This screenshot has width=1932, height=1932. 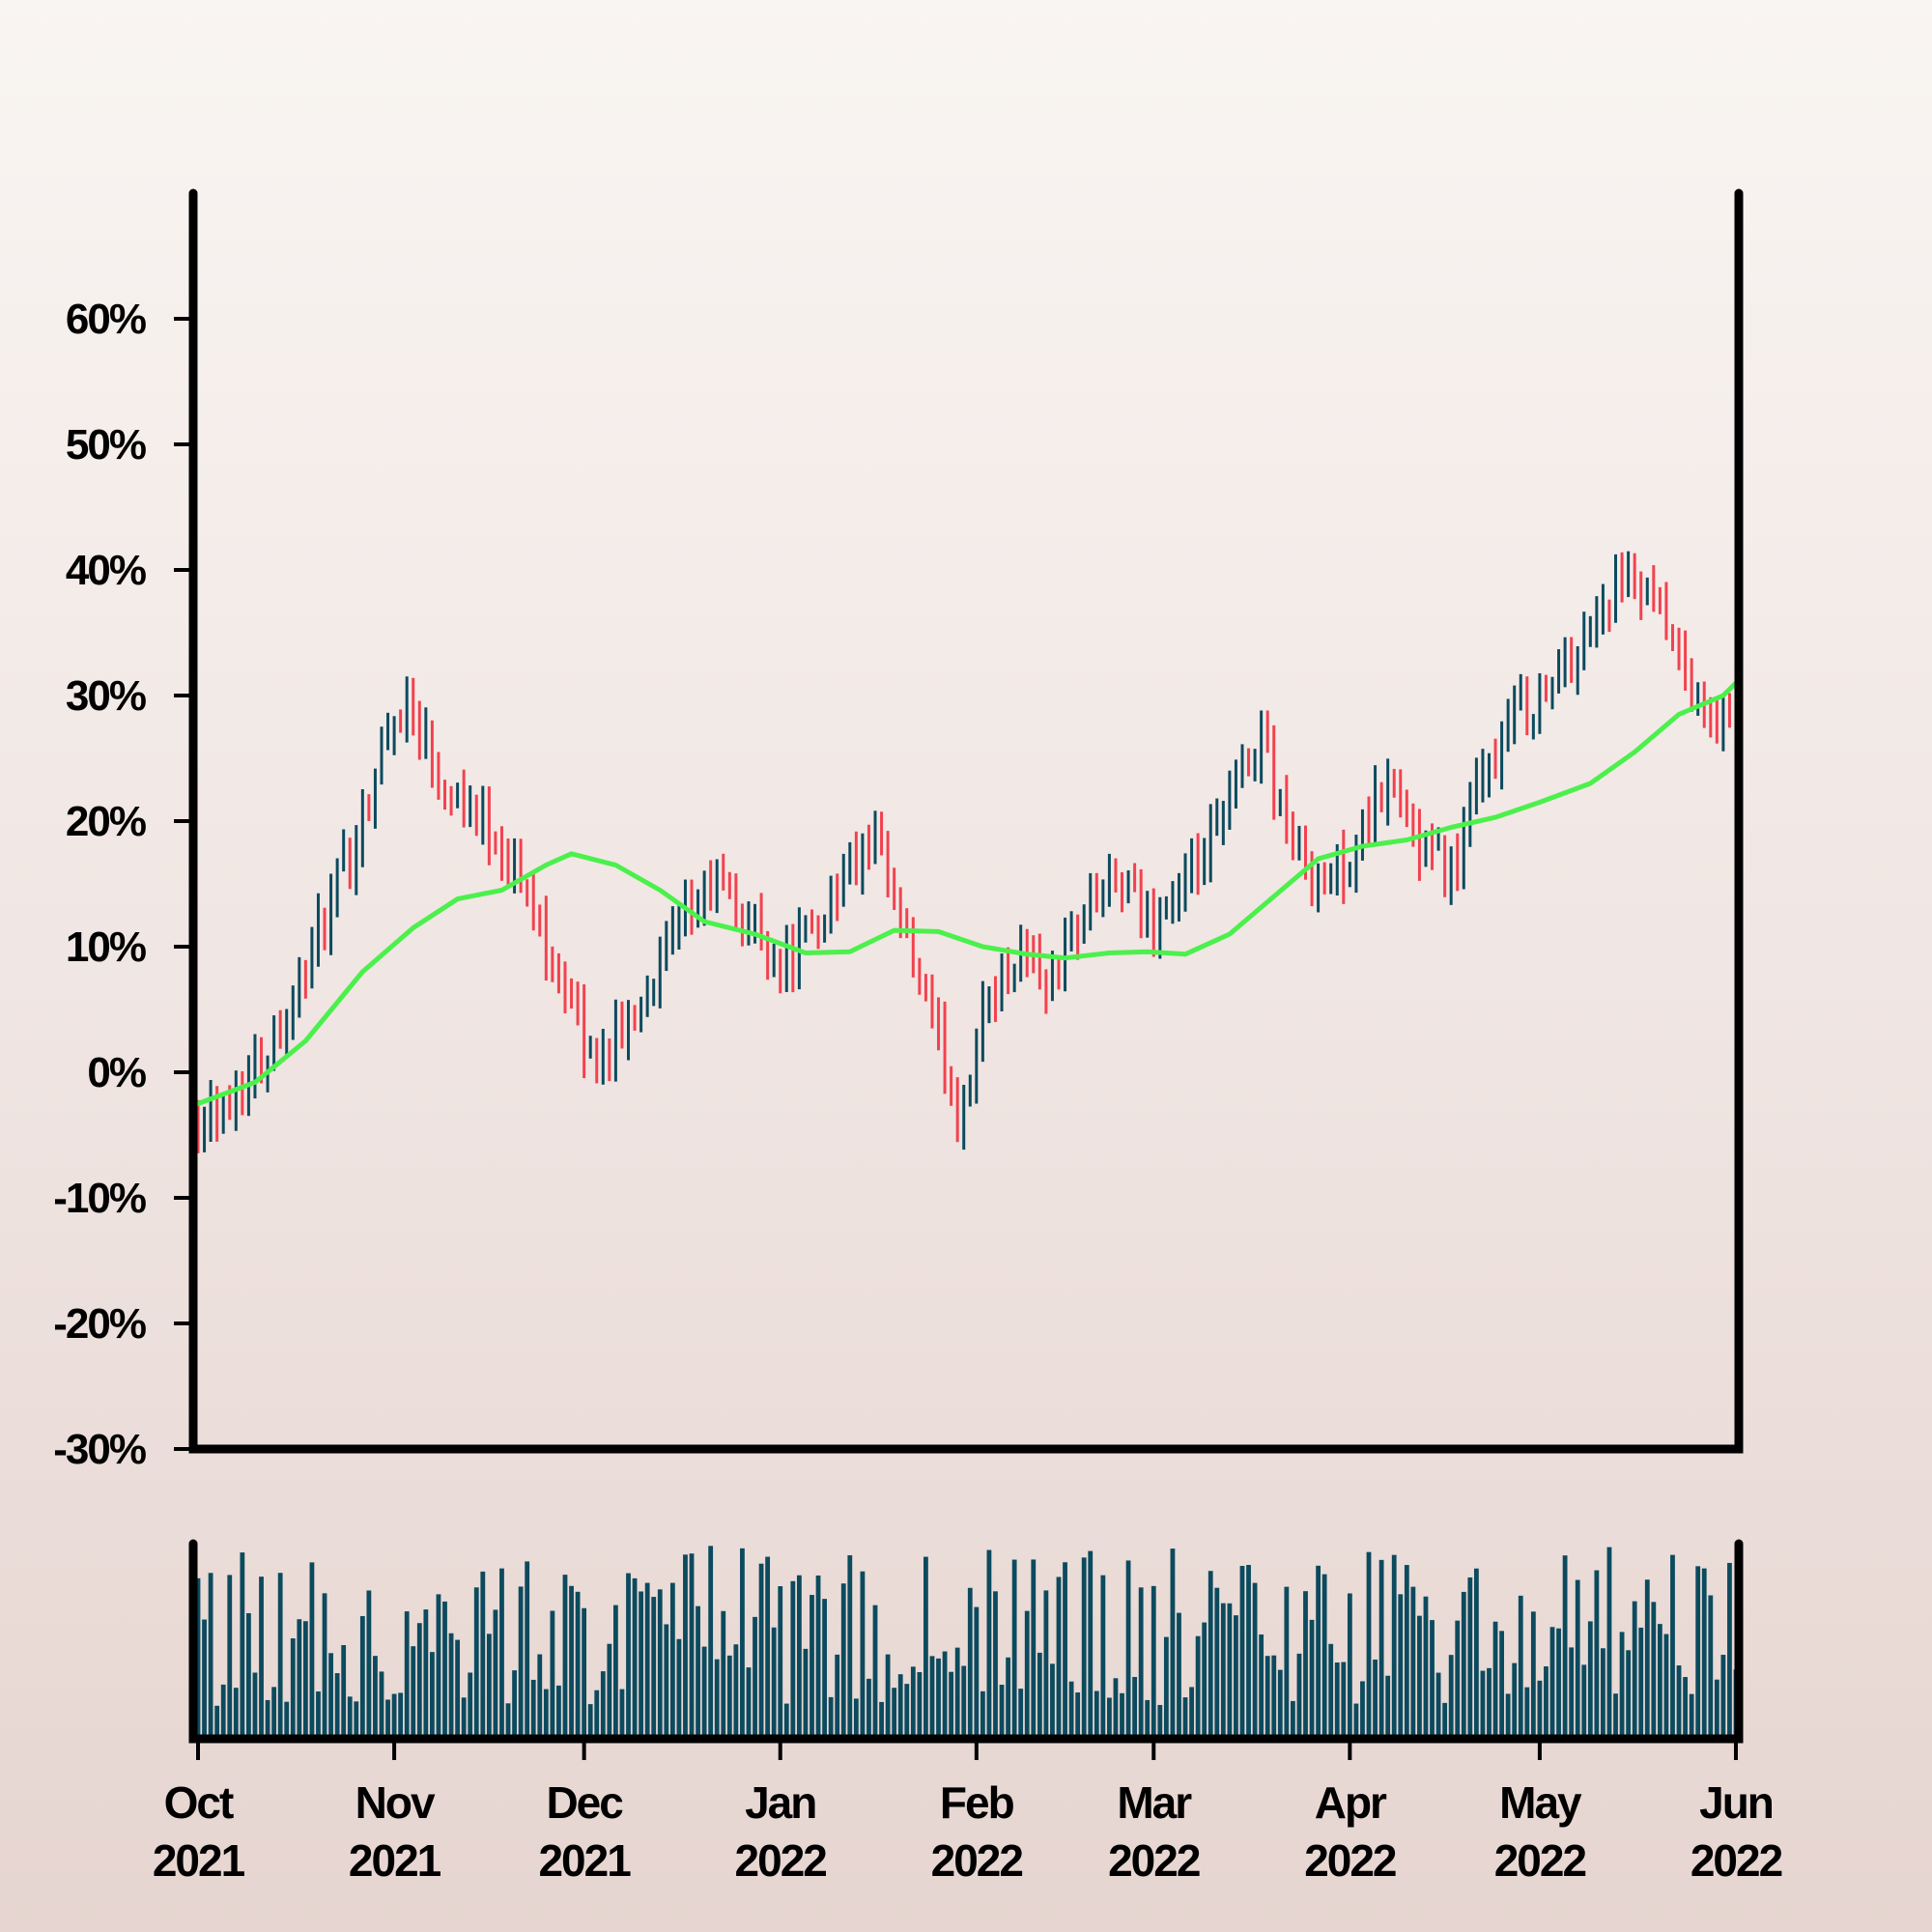 I want to click on x-tick-label-month: Dec, so click(x=584, y=1802).